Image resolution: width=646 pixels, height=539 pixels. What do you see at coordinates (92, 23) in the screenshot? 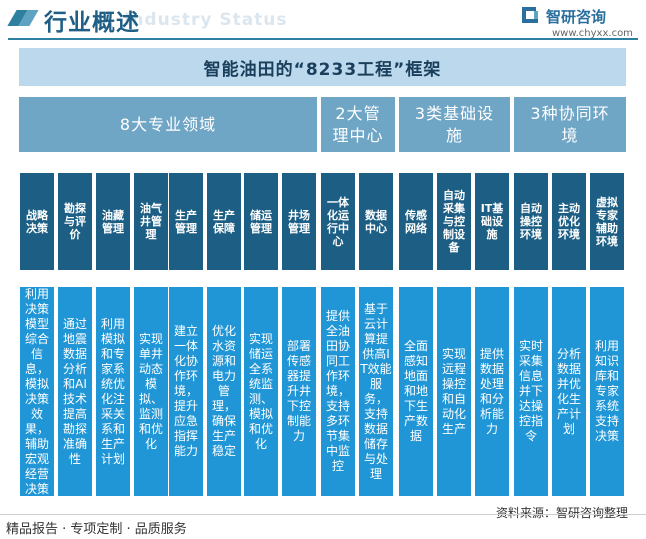
I see `section-title: 行业概述` at bounding box center [92, 23].